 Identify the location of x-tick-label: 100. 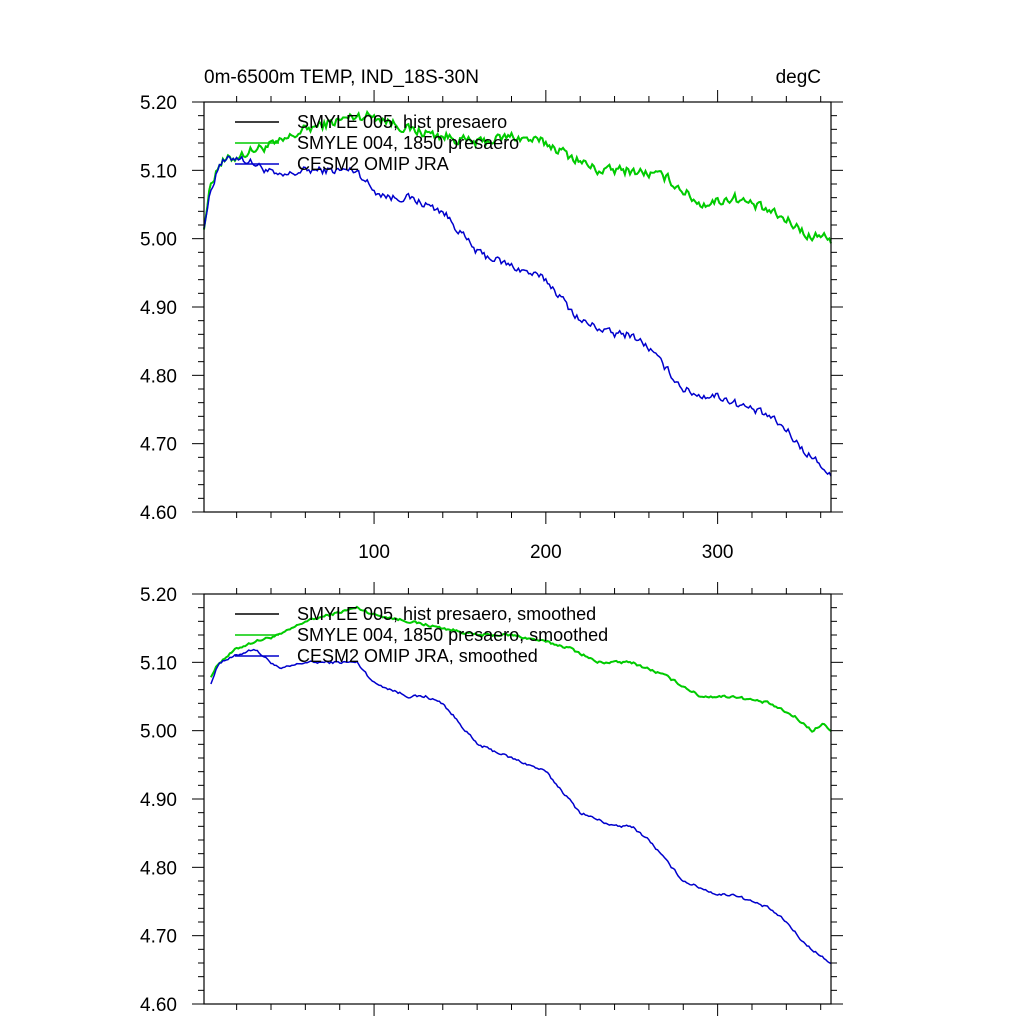
(374, 552).